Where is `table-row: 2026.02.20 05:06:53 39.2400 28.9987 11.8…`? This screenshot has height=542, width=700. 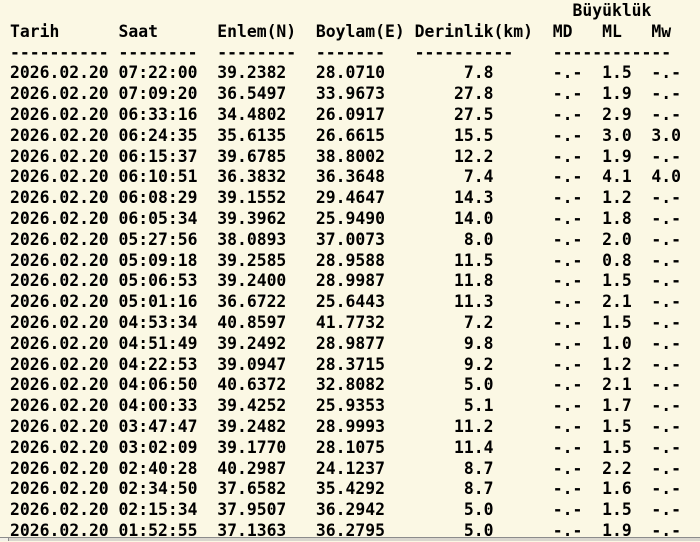 table-row: 2026.02.20 05:06:53 39.2400 28.9987 11.8… is located at coordinates (346, 281).